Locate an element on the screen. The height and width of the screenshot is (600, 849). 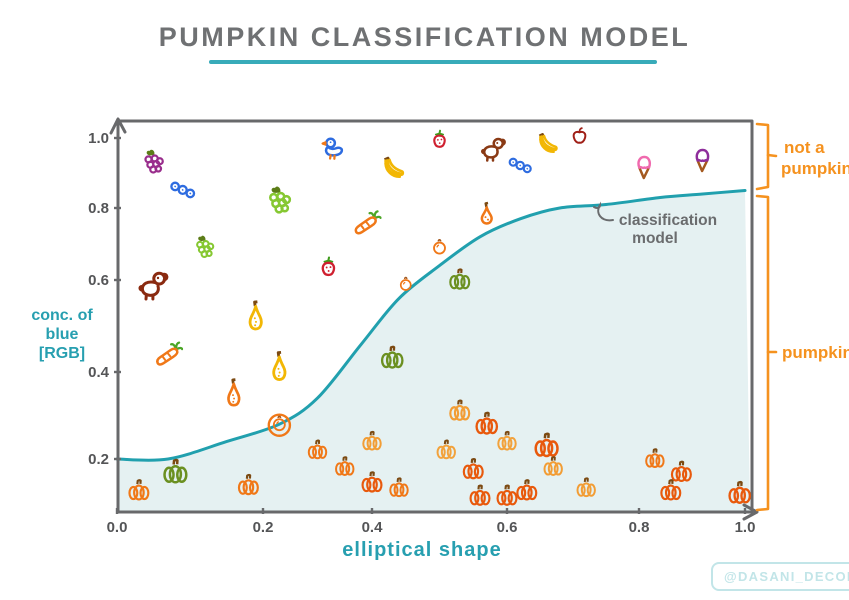
region-label-not-a-pumpkin-line1: not a is located at coordinates (804, 147).